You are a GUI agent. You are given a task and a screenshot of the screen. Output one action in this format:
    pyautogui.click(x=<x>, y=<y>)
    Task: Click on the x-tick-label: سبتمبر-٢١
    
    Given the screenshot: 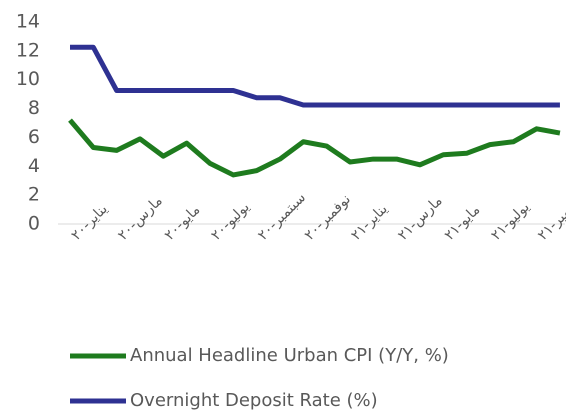 What is the action you would take?
    pyautogui.click(x=550, y=217)
    